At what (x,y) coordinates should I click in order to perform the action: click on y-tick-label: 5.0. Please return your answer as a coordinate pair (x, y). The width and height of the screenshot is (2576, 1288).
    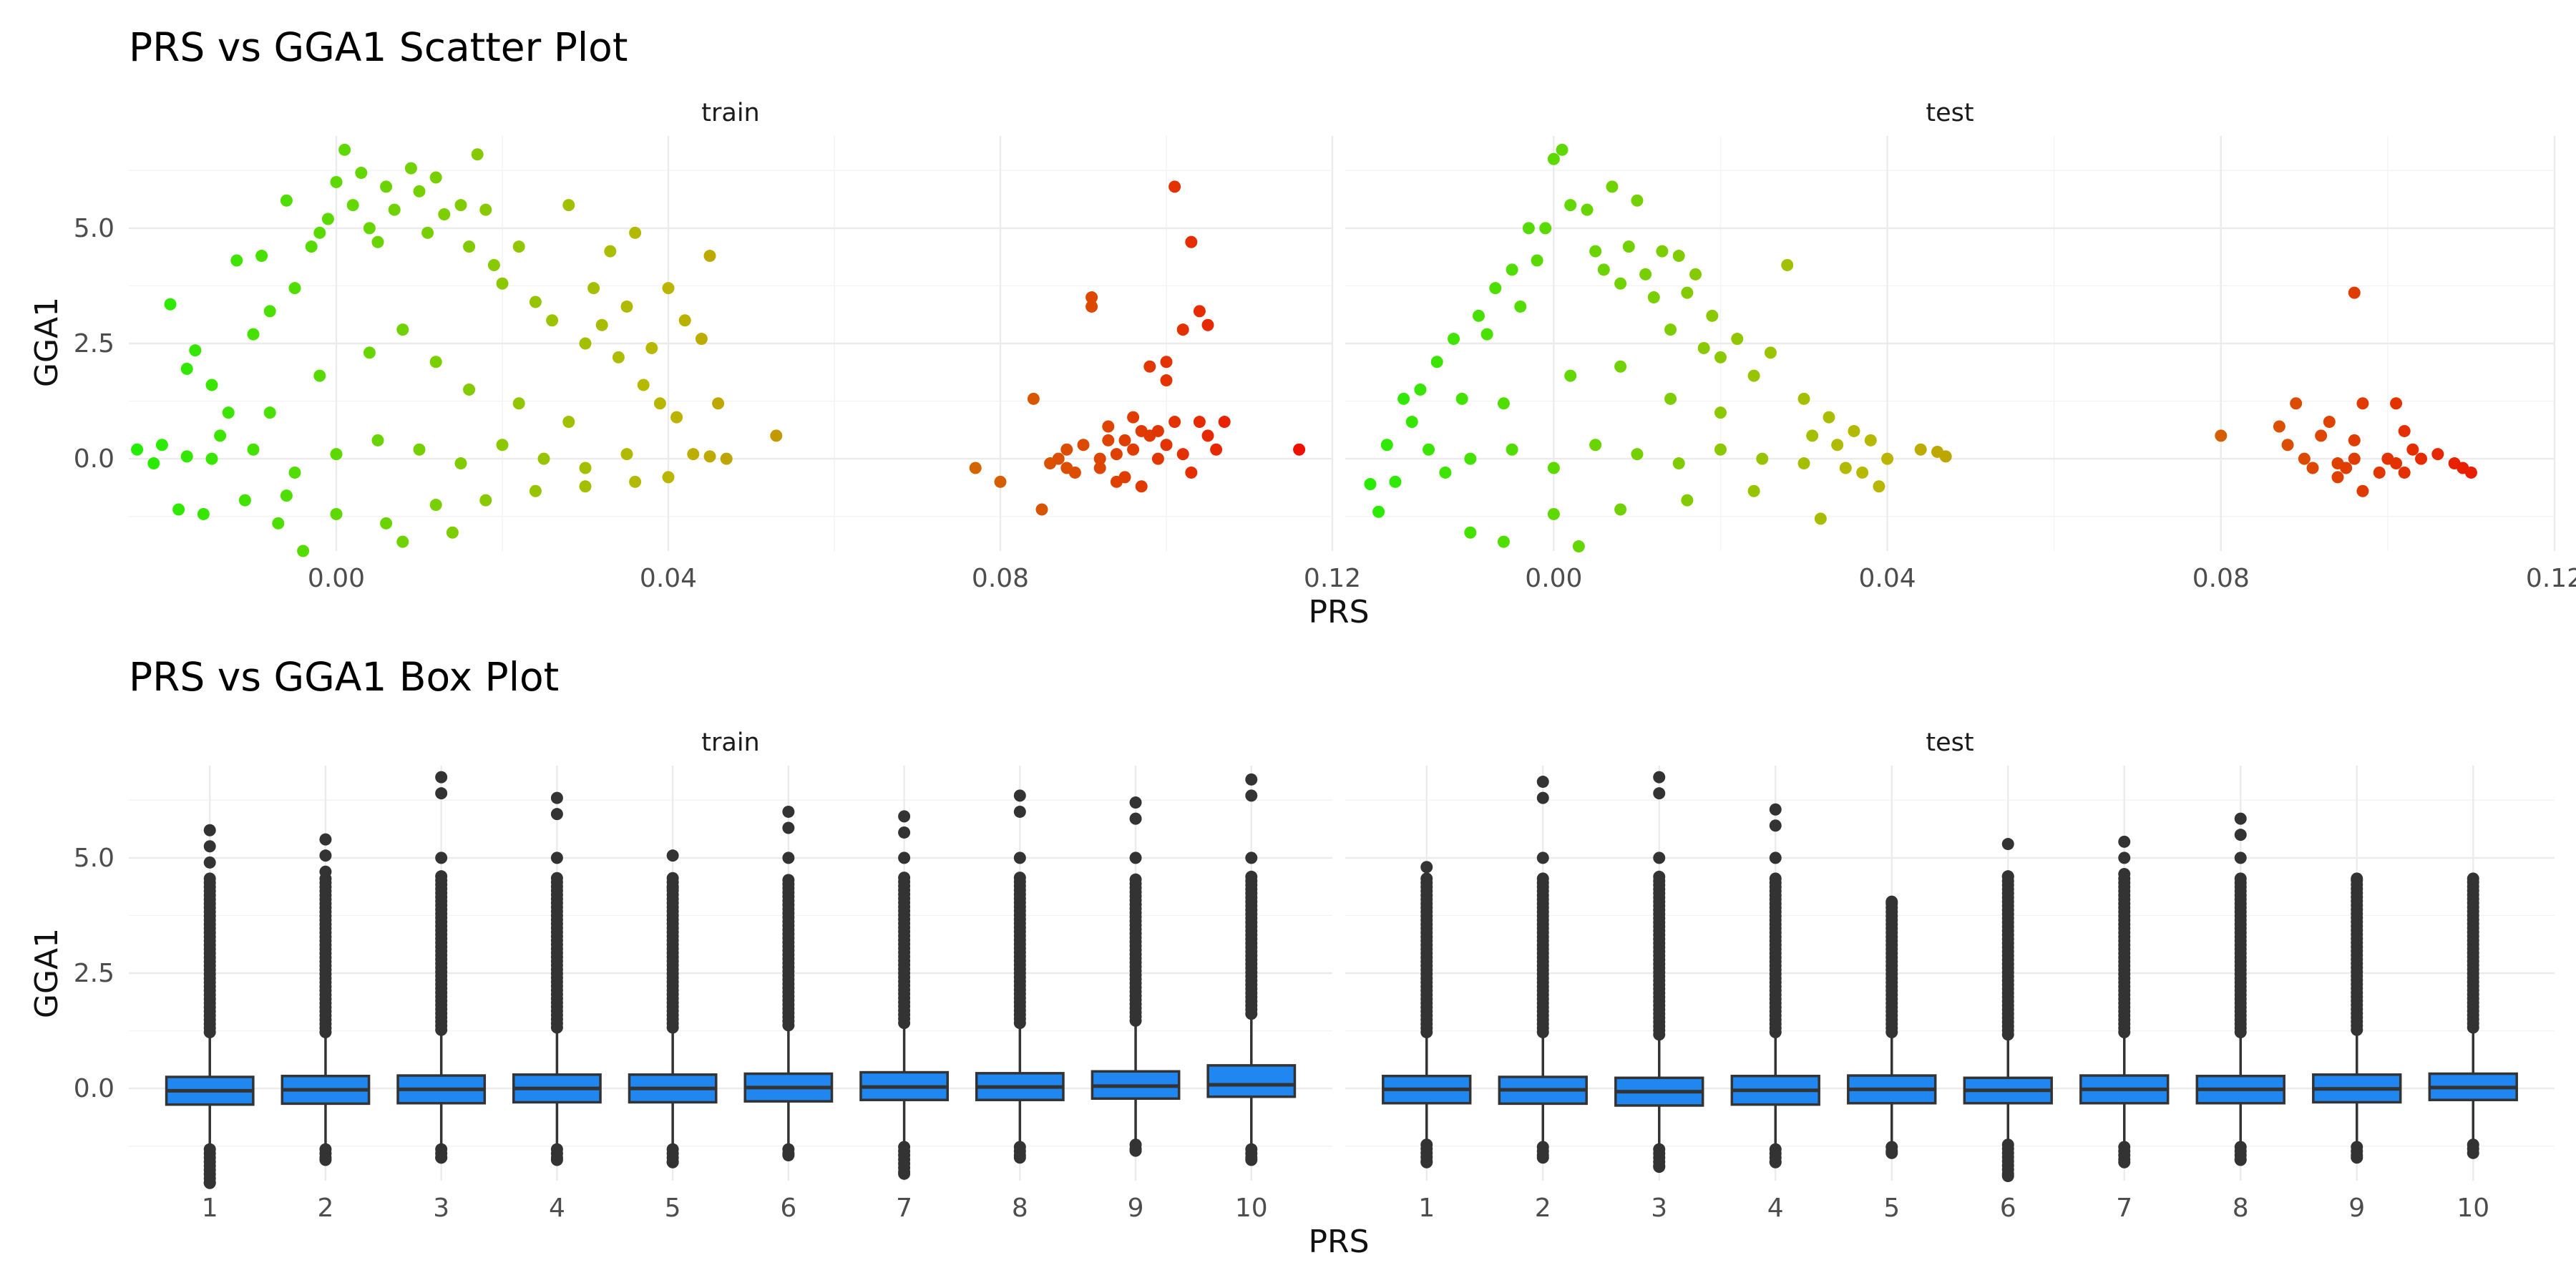
    Looking at the image, I should click on (94, 228).